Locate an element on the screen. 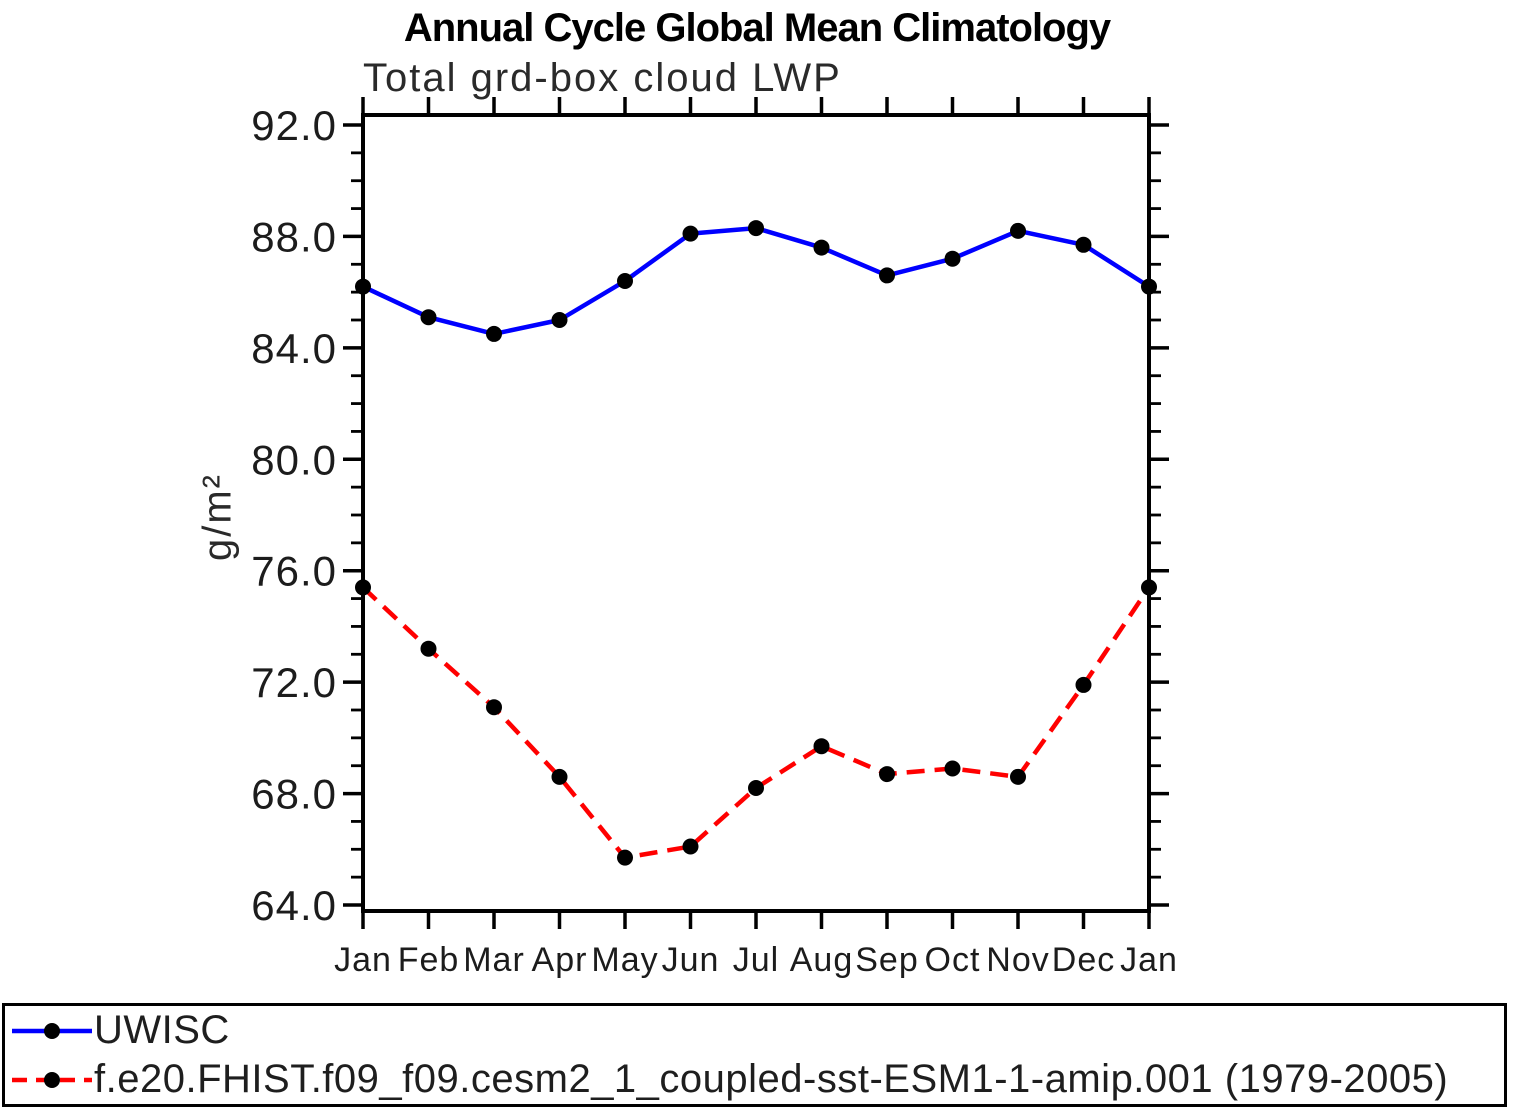 The width and height of the screenshot is (1514, 1113). legend-item-uwisc: UWISC is located at coordinates (754, 1030).